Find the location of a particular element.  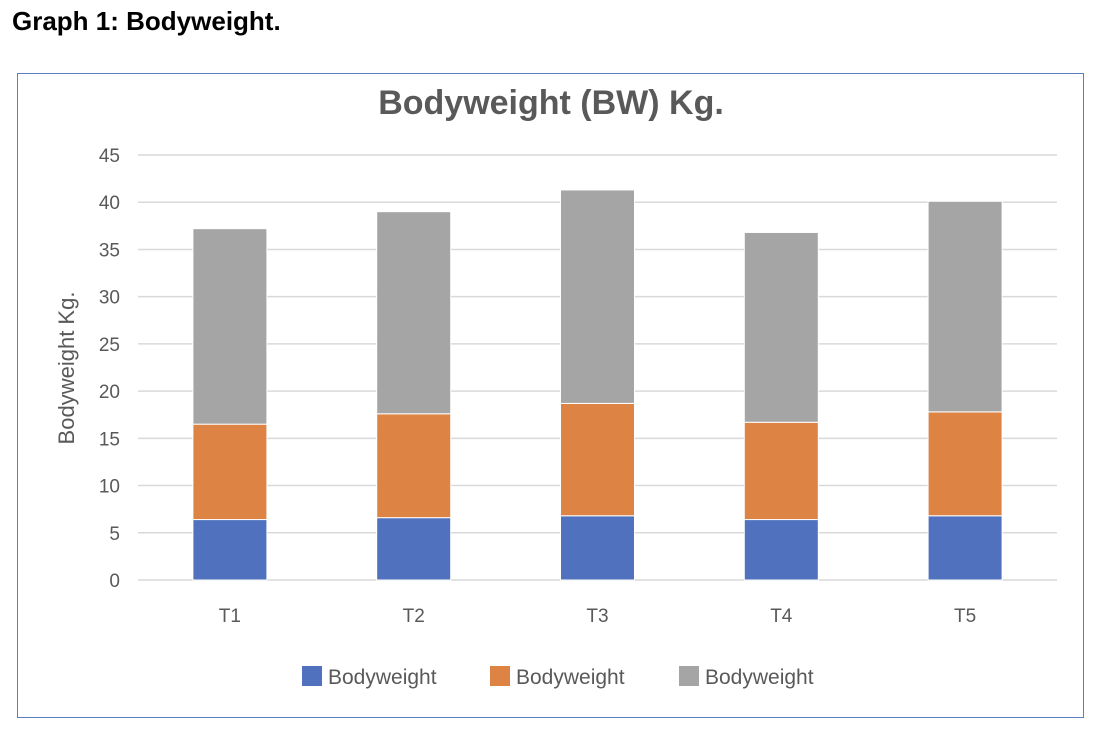

y-tick-label: 10 is located at coordinates (109, 487).